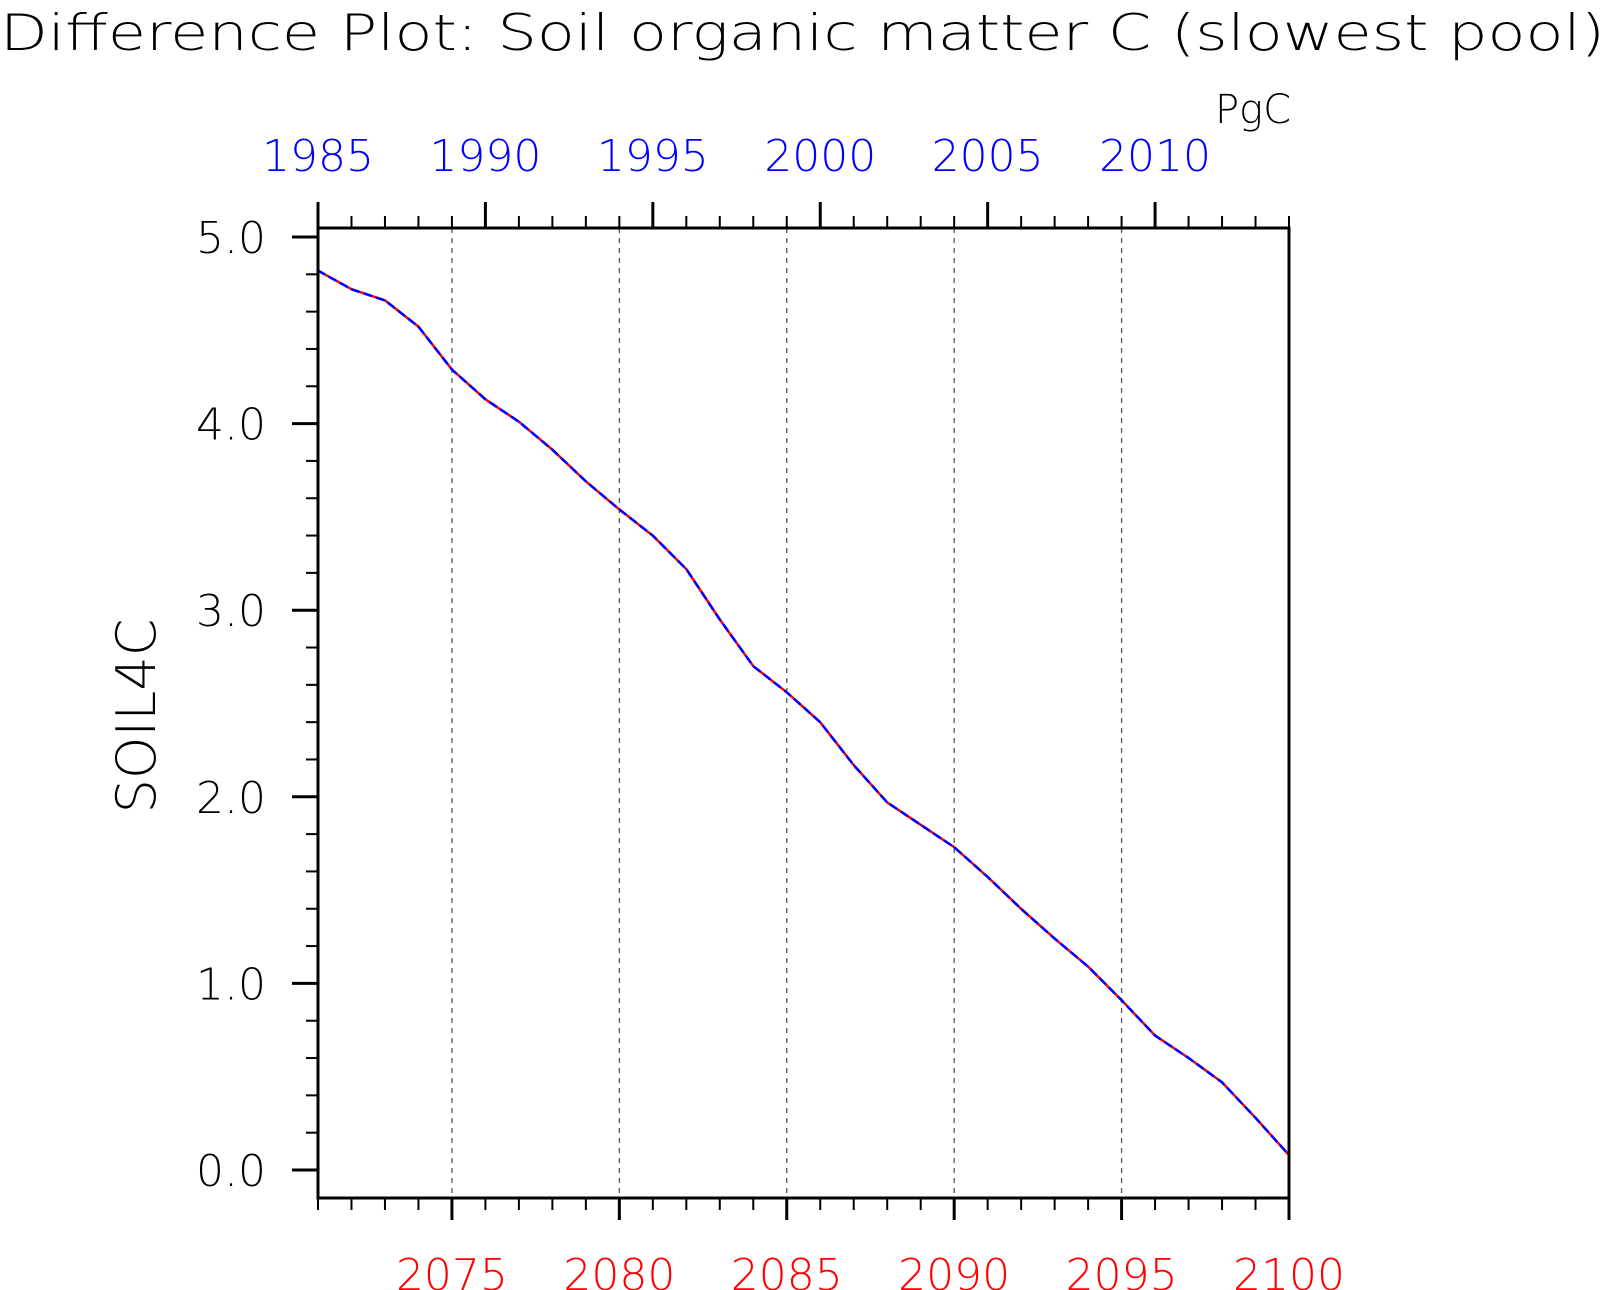 The height and width of the screenshot is (1290, 1608). I want to click on y-tick-labels: 0.0 1.0 2.0 3.0 4.0 5.0, so click(231, 705).